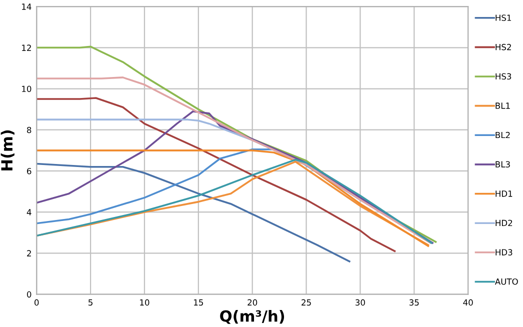 The image size is (523, 327). What do you see at coordinates (504, 193) in the screenshot?
I see `legend-label: HD1` at bounding box center [504, 193].